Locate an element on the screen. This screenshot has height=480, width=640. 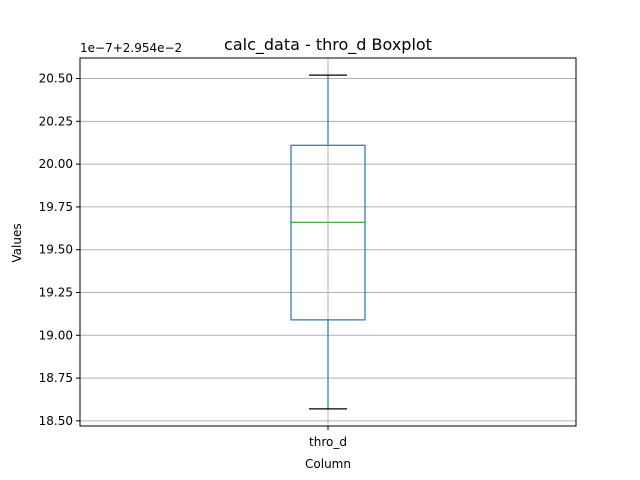
x-tick-label: thro_d is located at coordinates (328, 442).